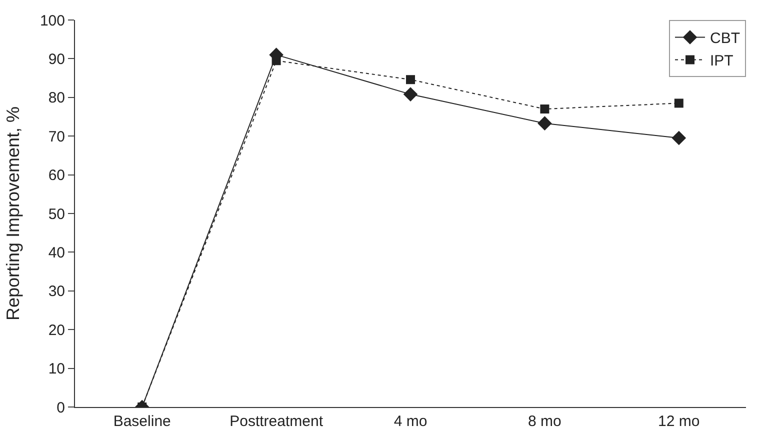 The width and height of the screenshot is (761, 442). Describe the element at coordinates (545, 421) in the screenshot. I see `x-tick-label: 8 mo` at that location.